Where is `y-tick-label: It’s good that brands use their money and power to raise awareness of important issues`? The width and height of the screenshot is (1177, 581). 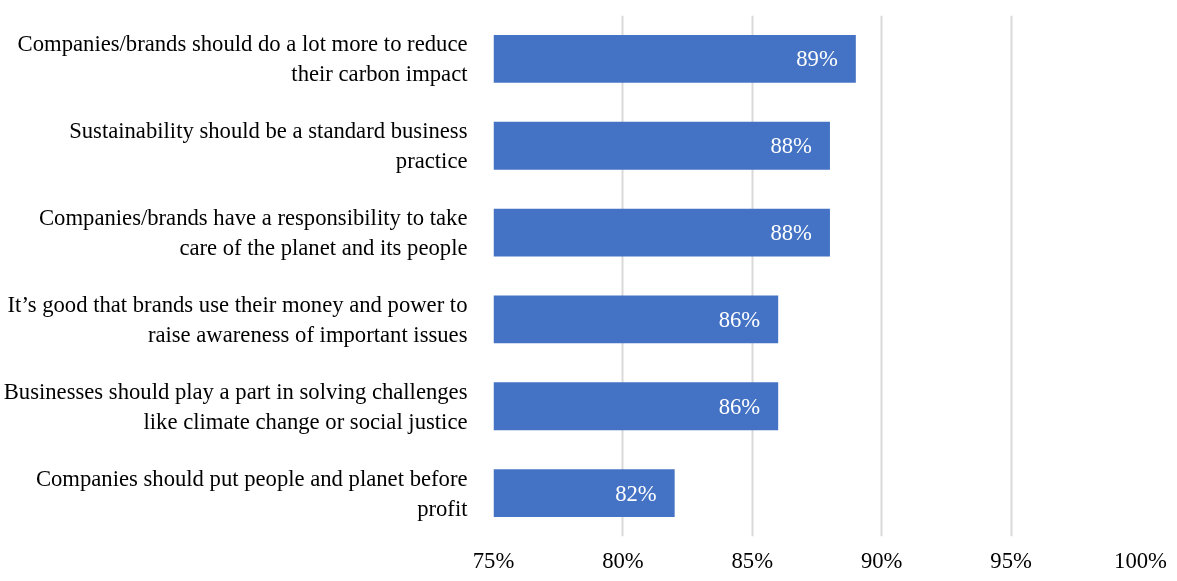 y-tick-label: It’s good that brands use their money and power to raise awareness of important issues is located at coordinates (237, 319).